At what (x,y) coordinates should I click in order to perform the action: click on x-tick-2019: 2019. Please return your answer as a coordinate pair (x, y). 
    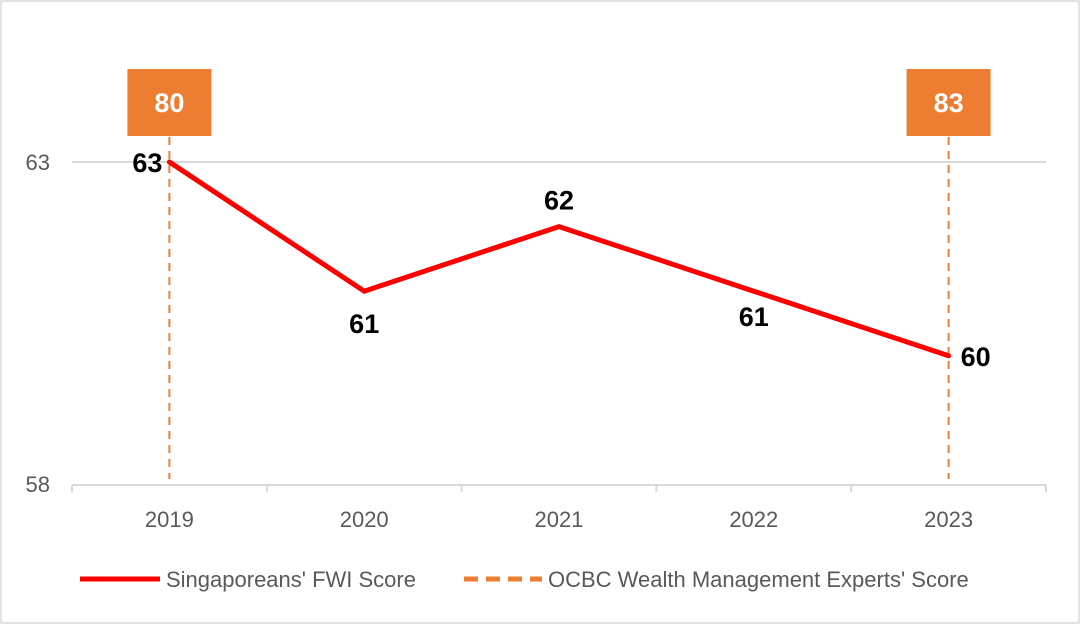
    Looking at the image, I should click on (169, 519).